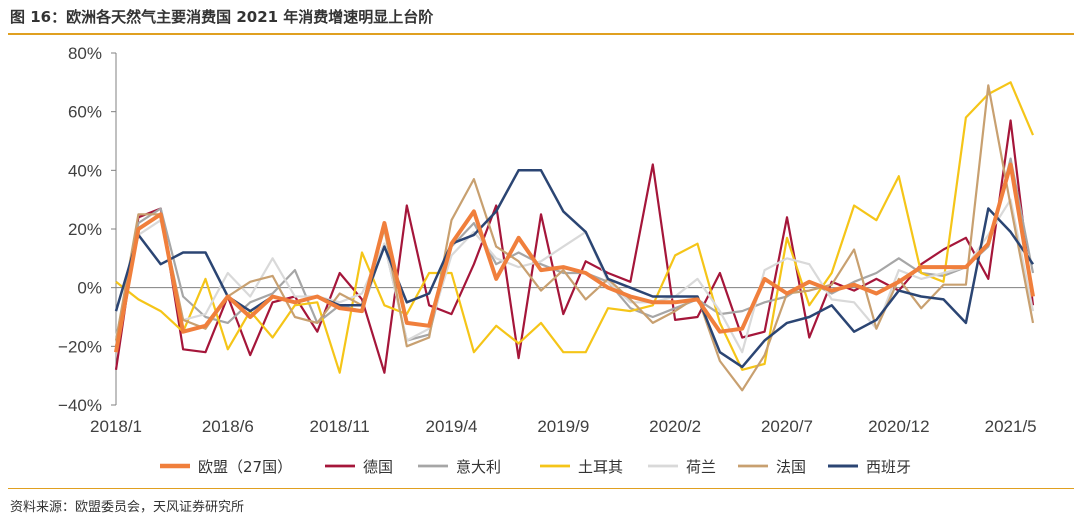 The width and height of the screenshot is (1080, 519). What do you see at coordinates (791, 467) in the screenshot?
I see `legend-label-5: 法国` at bounding box center [791, 467].